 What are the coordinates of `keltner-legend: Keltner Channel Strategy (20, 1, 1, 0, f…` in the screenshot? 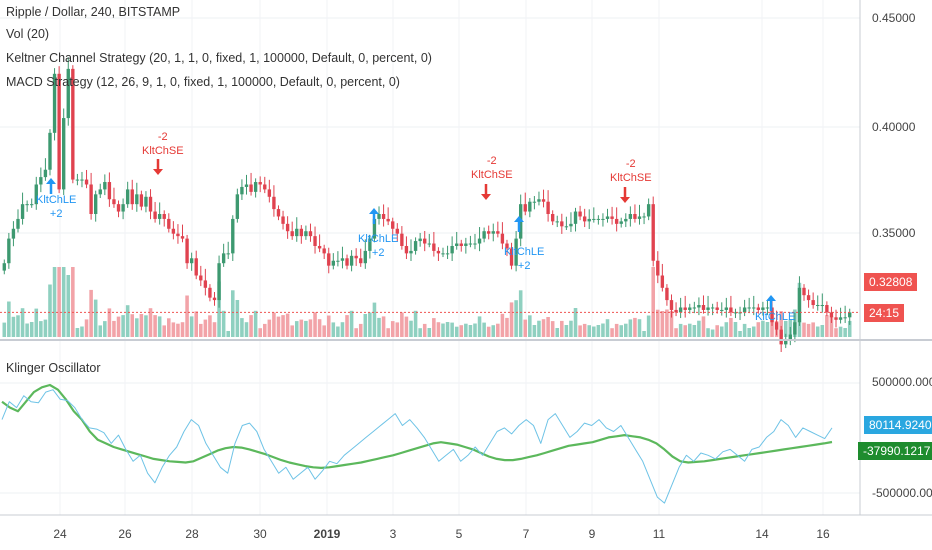 It's located at (219, 58).